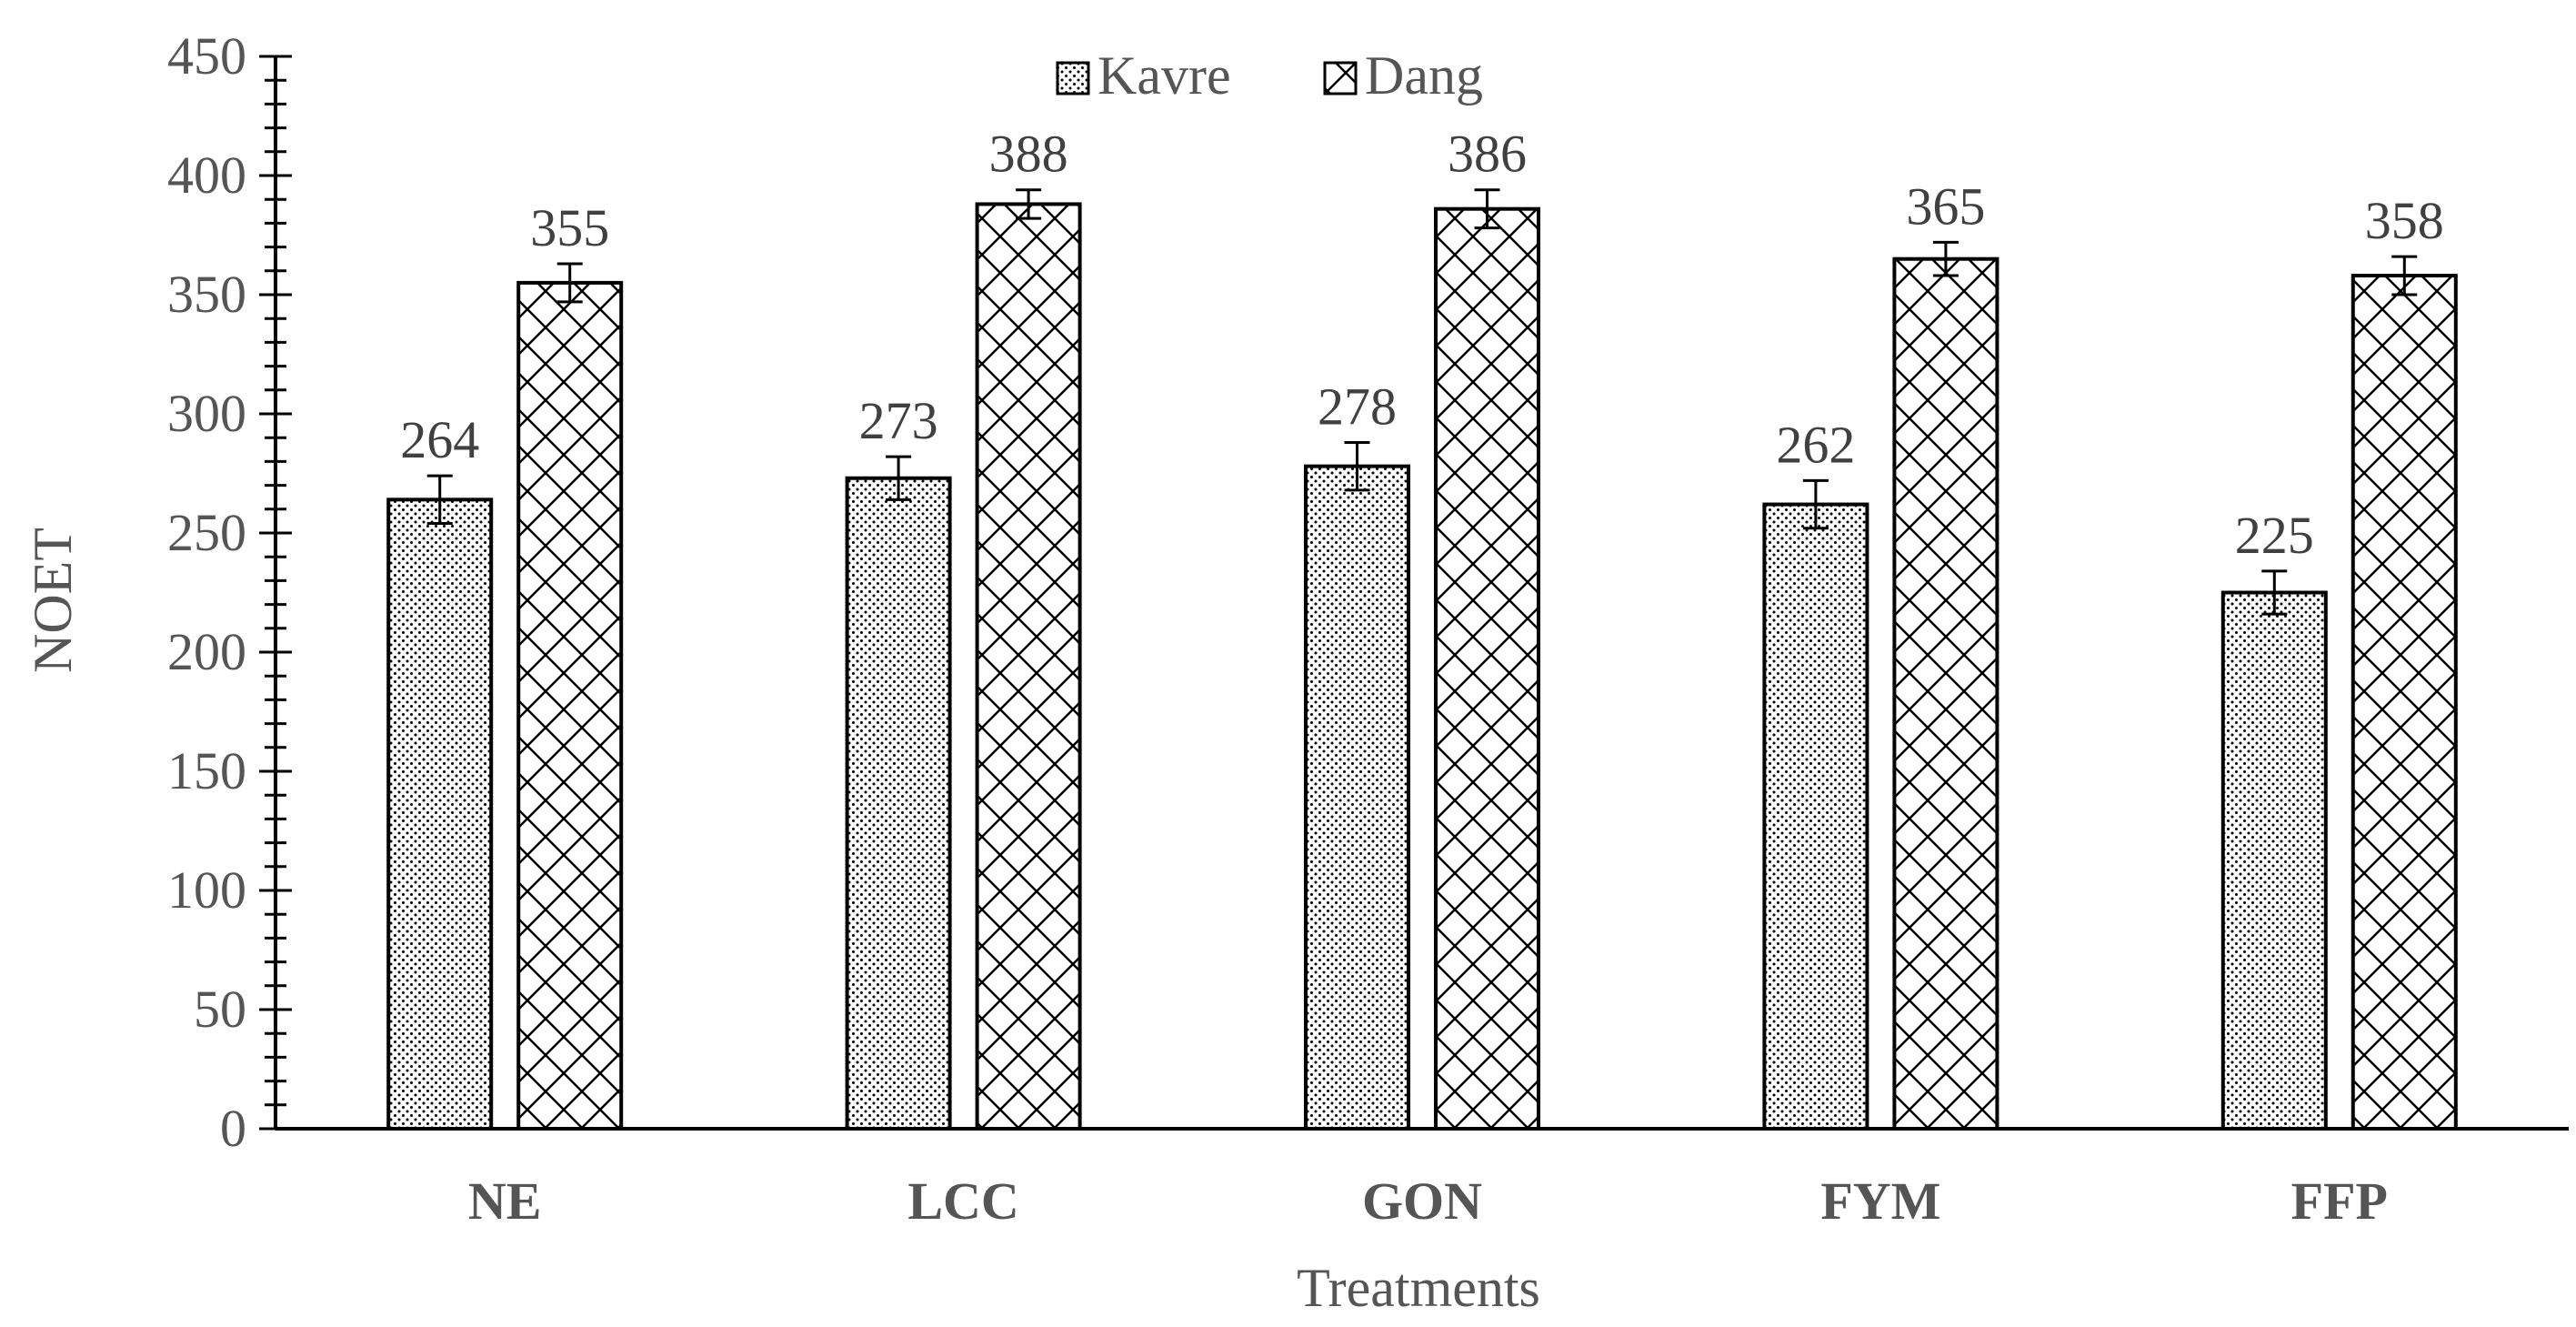  I want to click on data-label-dang-lcc: 388, so click(1028, 155).